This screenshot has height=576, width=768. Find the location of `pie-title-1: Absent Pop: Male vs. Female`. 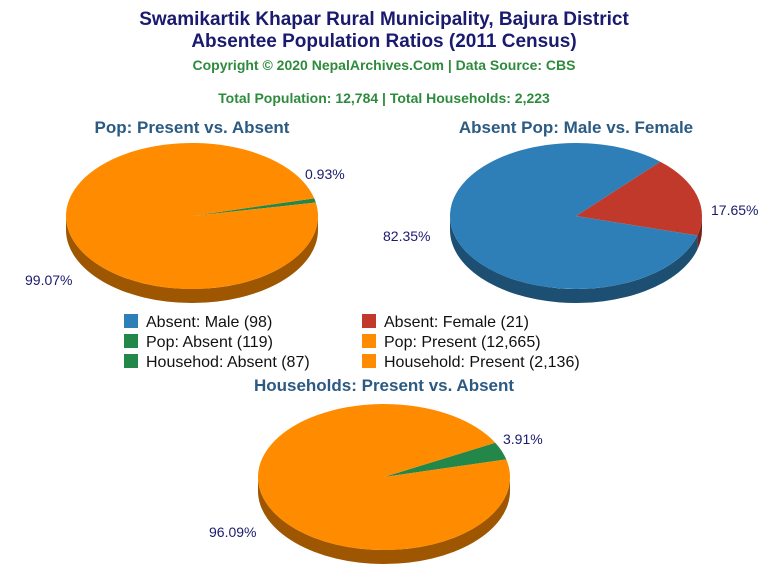

pie-title-1: Absent Pop: Male vs. Female is located at coordinates (576, 127).